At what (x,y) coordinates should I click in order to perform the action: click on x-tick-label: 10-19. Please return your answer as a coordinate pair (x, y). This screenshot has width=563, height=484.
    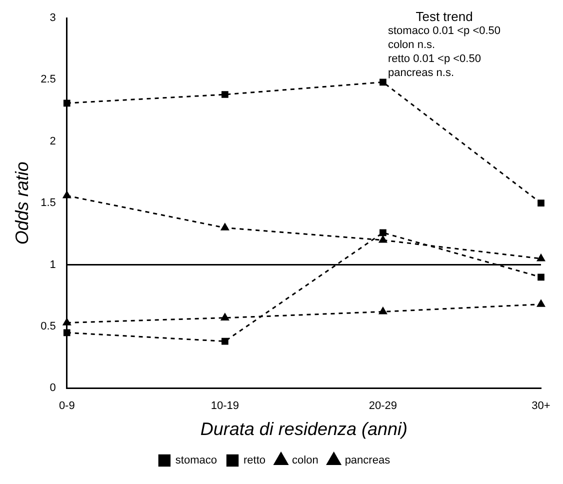
    Looking at the image, I should click on (224, 406).